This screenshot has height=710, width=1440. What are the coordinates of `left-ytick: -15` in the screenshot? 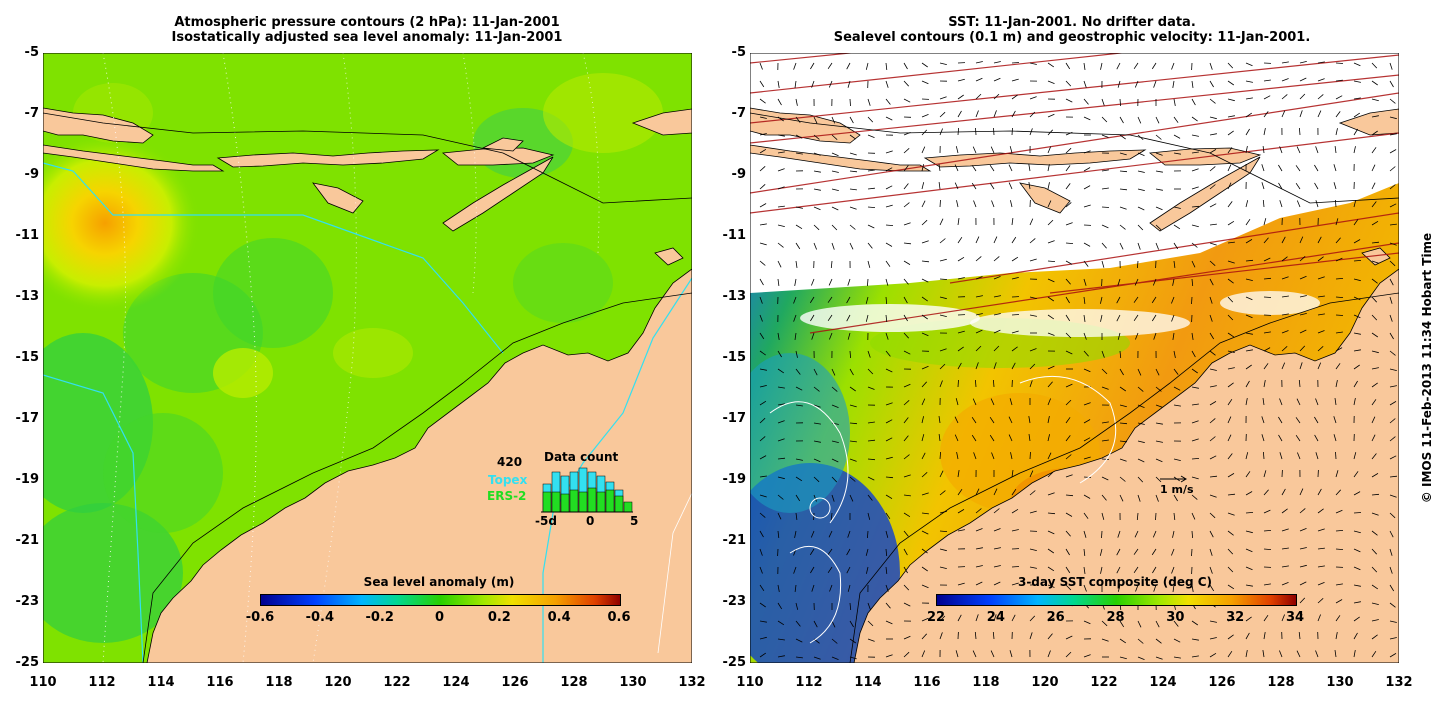 It's located at (27, 357).